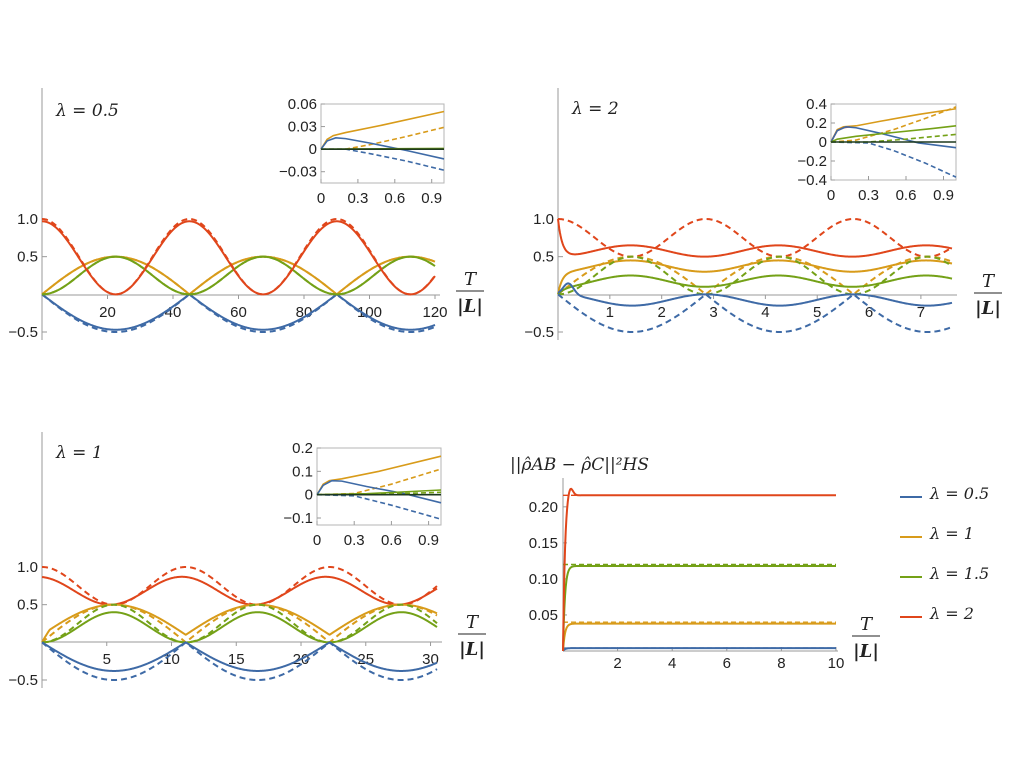 This screenshot has width=1024, height=768. Describe the element at coordinates (87, 111) in the screenshot. I see `panel-title: λ = 0.5` at that location.